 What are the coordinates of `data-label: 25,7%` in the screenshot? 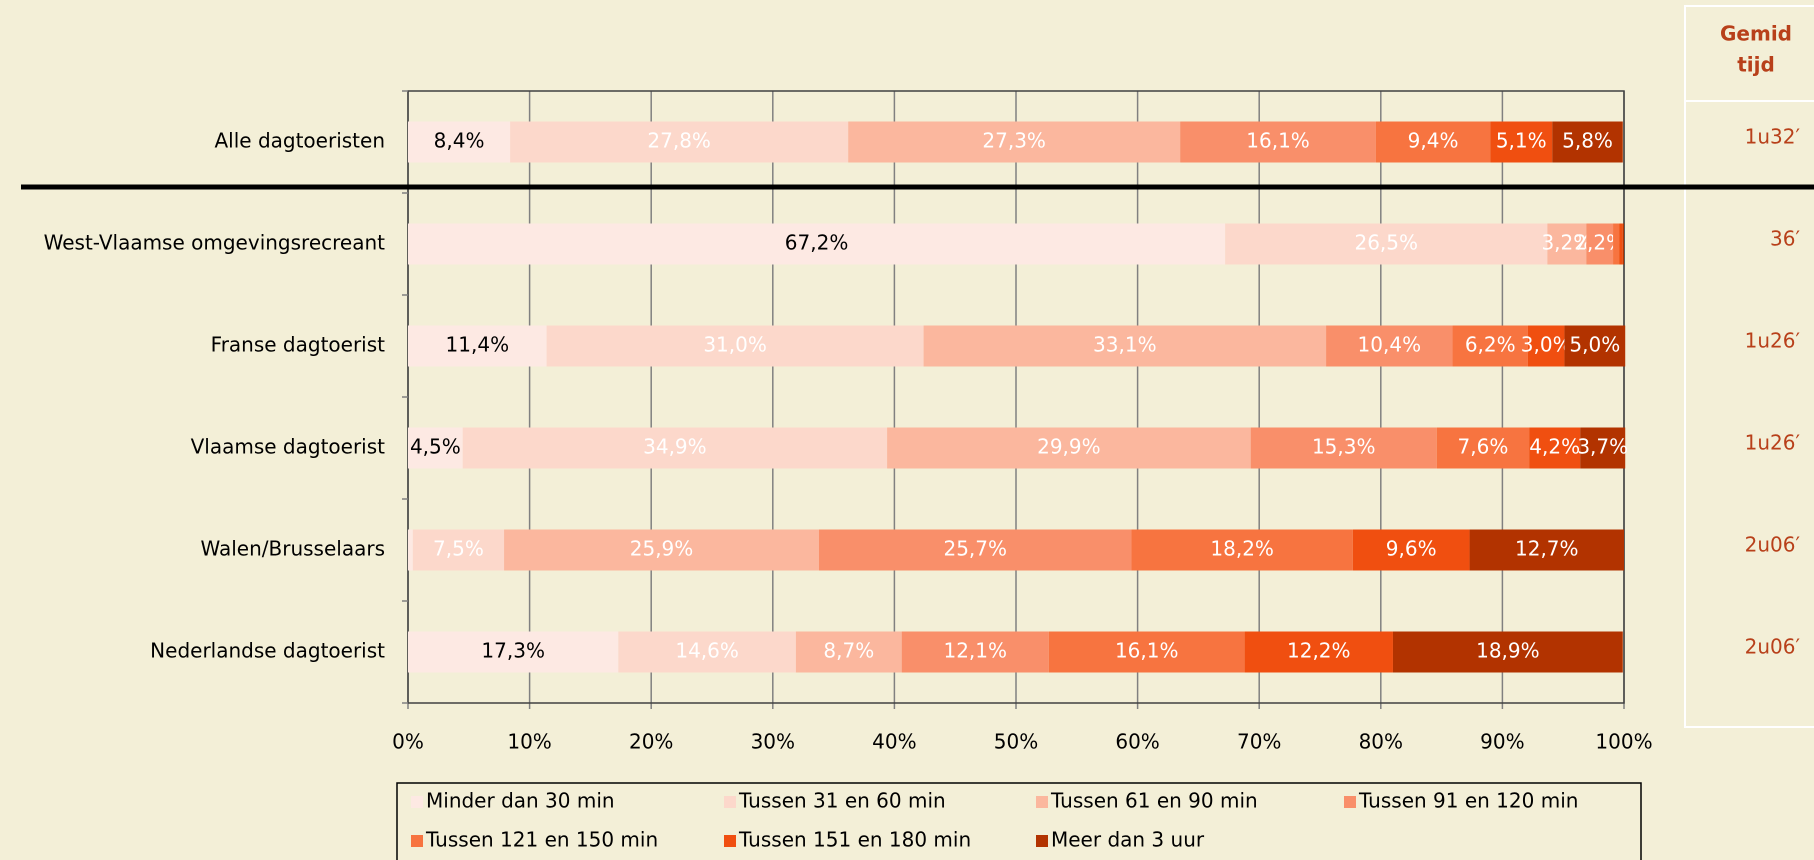 It's located at (975, 549).